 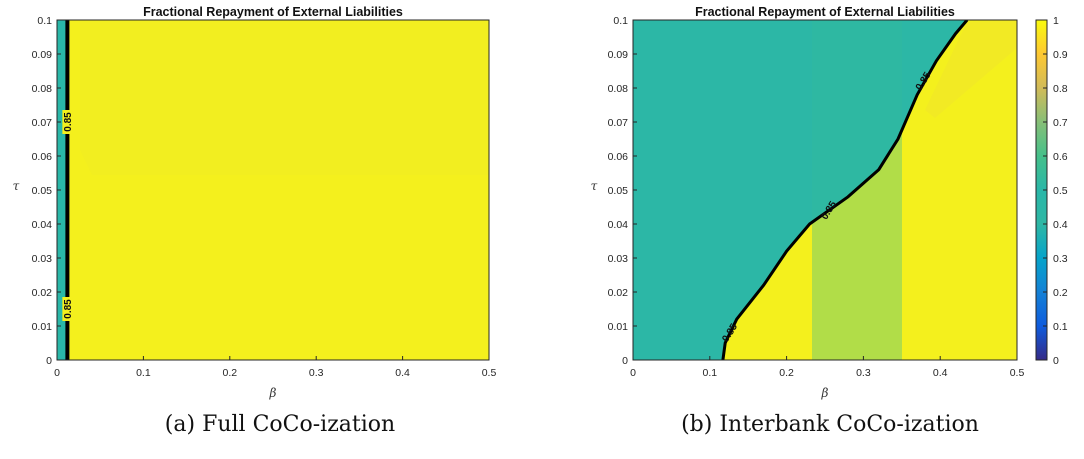 What do you see at coordinates (68, 215) in the screenshot?
I see `contour-labels: 0.85 0.85` at bounding box center [68, 215].